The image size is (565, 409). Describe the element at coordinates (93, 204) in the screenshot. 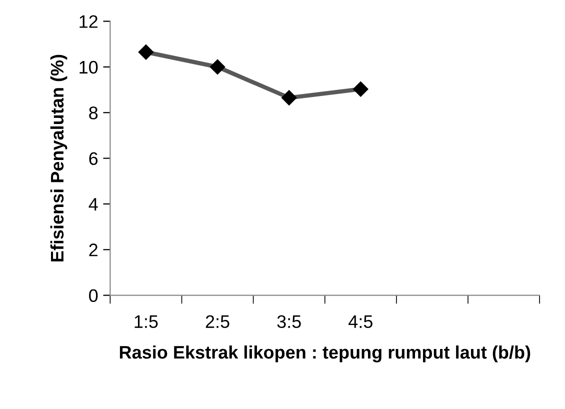

I see `y-tick-label: 4` at that location.